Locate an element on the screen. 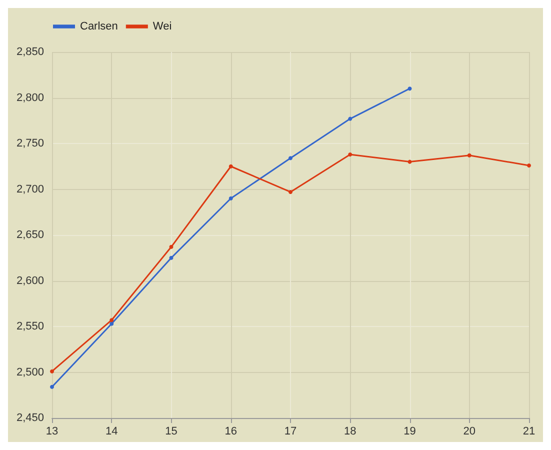 This screenshot has height=450, width=551. legend-label: Carlsen is located at coordinates (99, 26).